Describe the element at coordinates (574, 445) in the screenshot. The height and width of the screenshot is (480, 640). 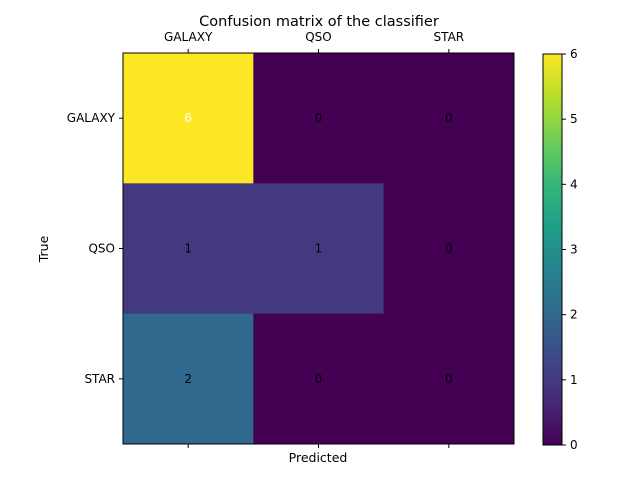
I see `colorbar-tick-label: 0` at that location.